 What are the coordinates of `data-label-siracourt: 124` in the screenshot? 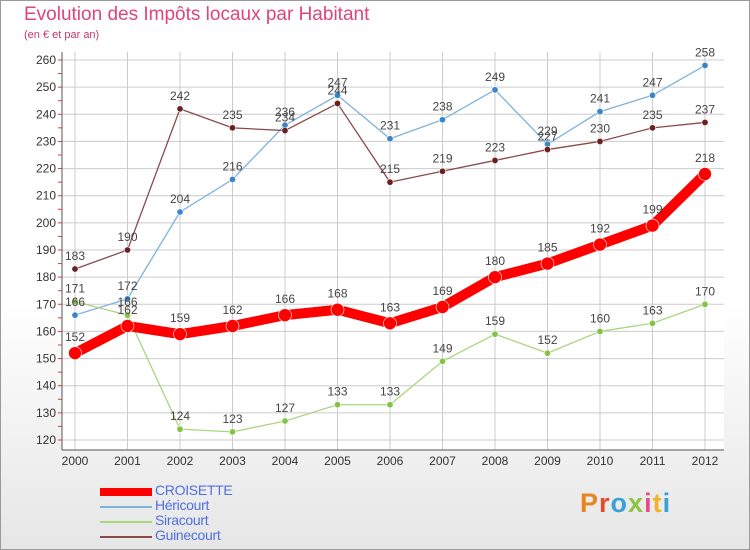 It's located at (180, 416).